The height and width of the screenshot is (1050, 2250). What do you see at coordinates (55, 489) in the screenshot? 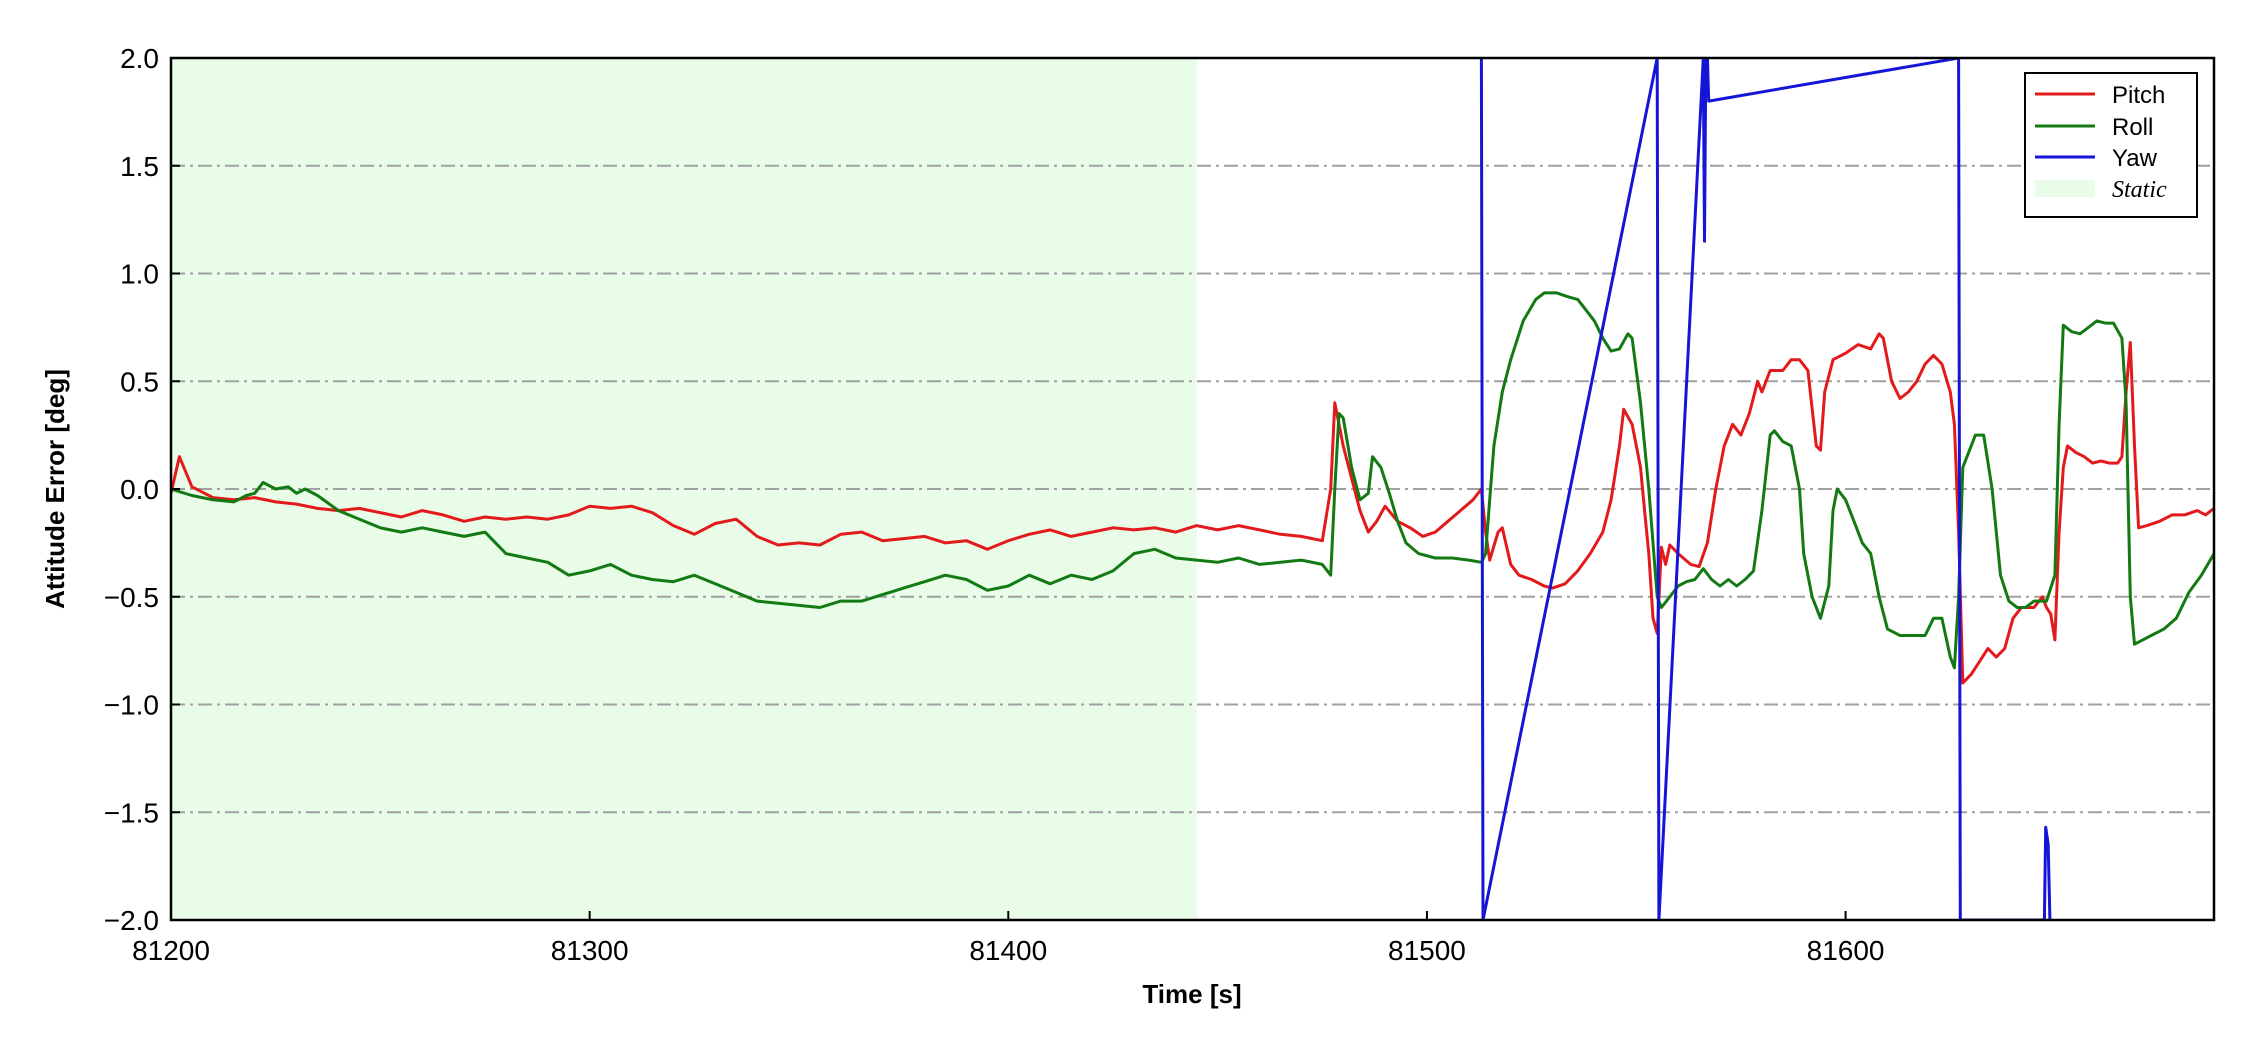
I see `y-axis-title: Attitude Error [deg]` at bounding box center [55, 489].